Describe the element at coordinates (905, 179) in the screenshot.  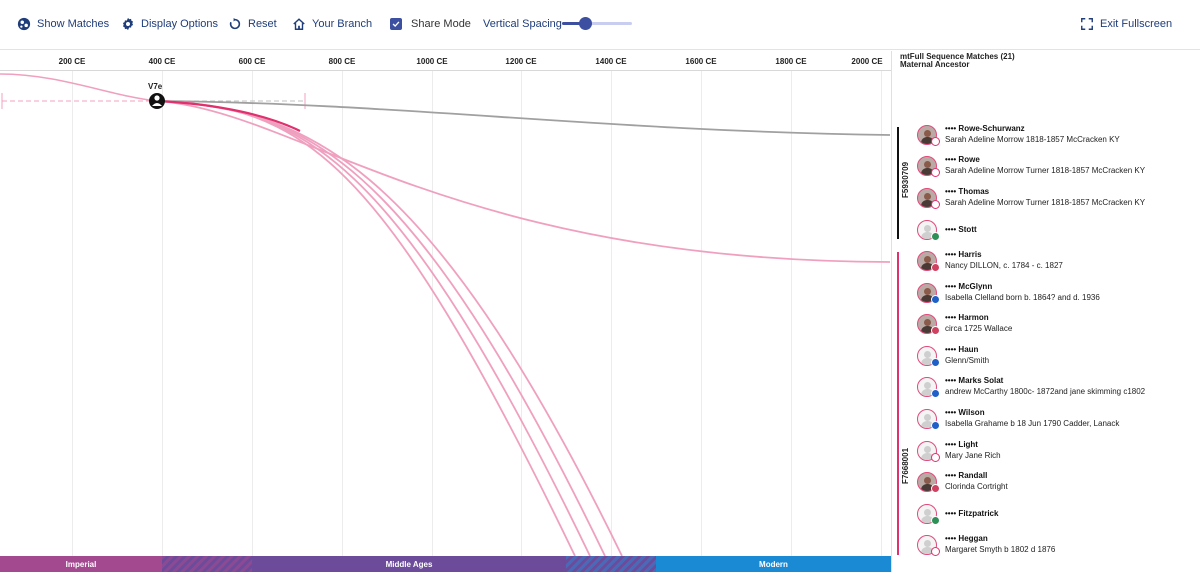
I see `group-label-f5930709: F5930709` at that location.